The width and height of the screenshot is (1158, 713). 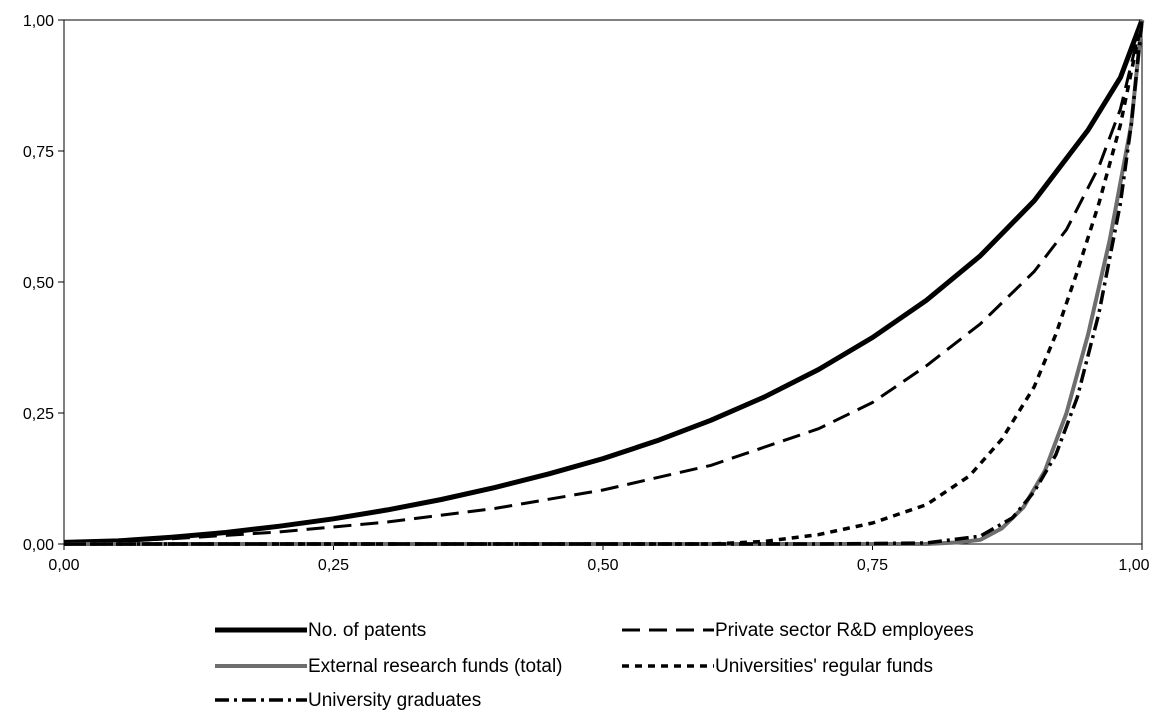 I want to click on legend-label-private-sector-r-d-employees: Private sector R&D employees, so click(x=844, y=630).